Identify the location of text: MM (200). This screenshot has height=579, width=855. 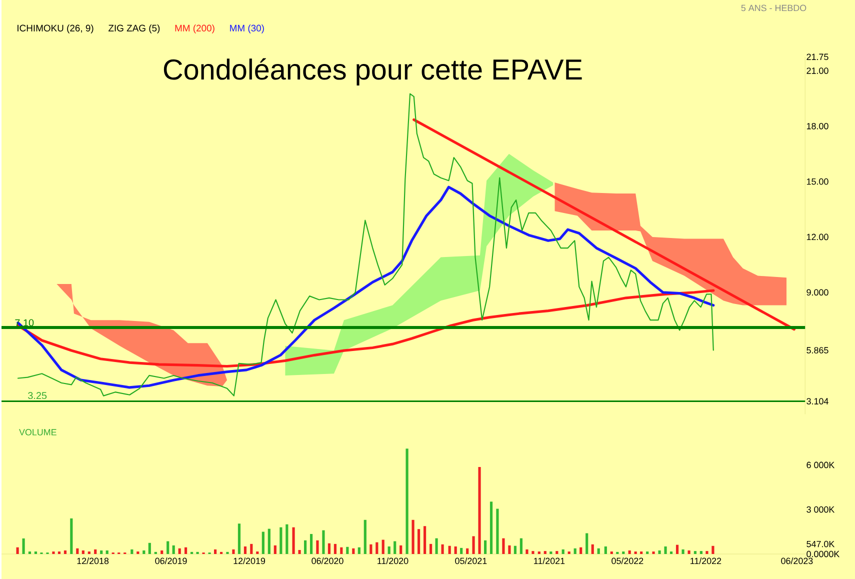
(194, 29).